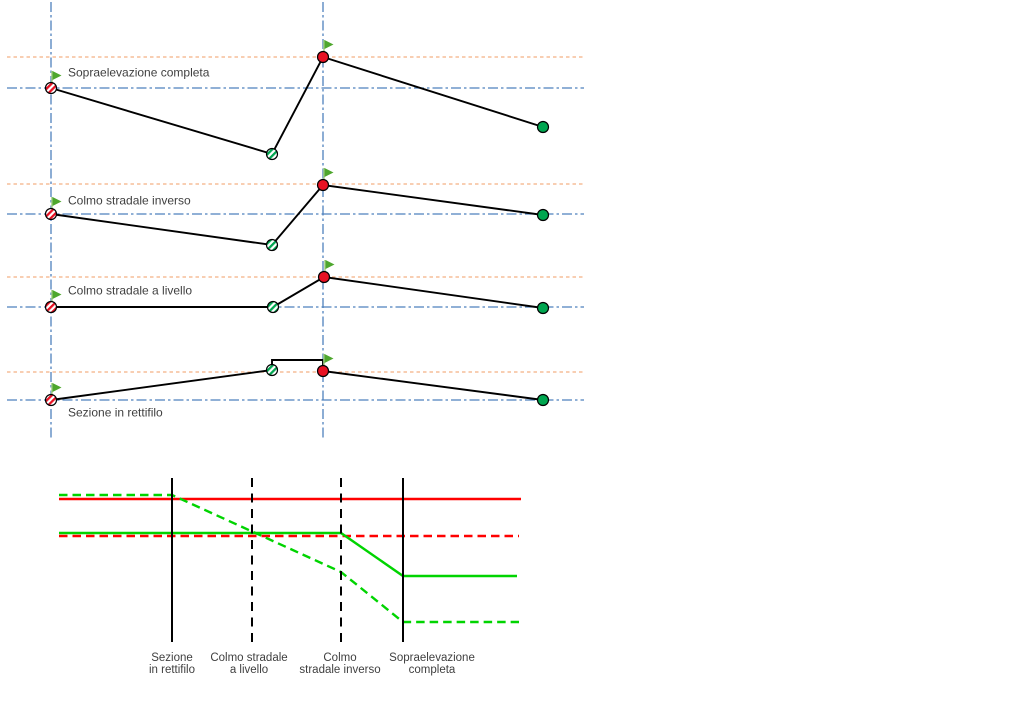 The image size is (1024, 720). I want to click on section-label-sezione-in-rettifilo: Sezione in rettifilo, so click(115, 412).